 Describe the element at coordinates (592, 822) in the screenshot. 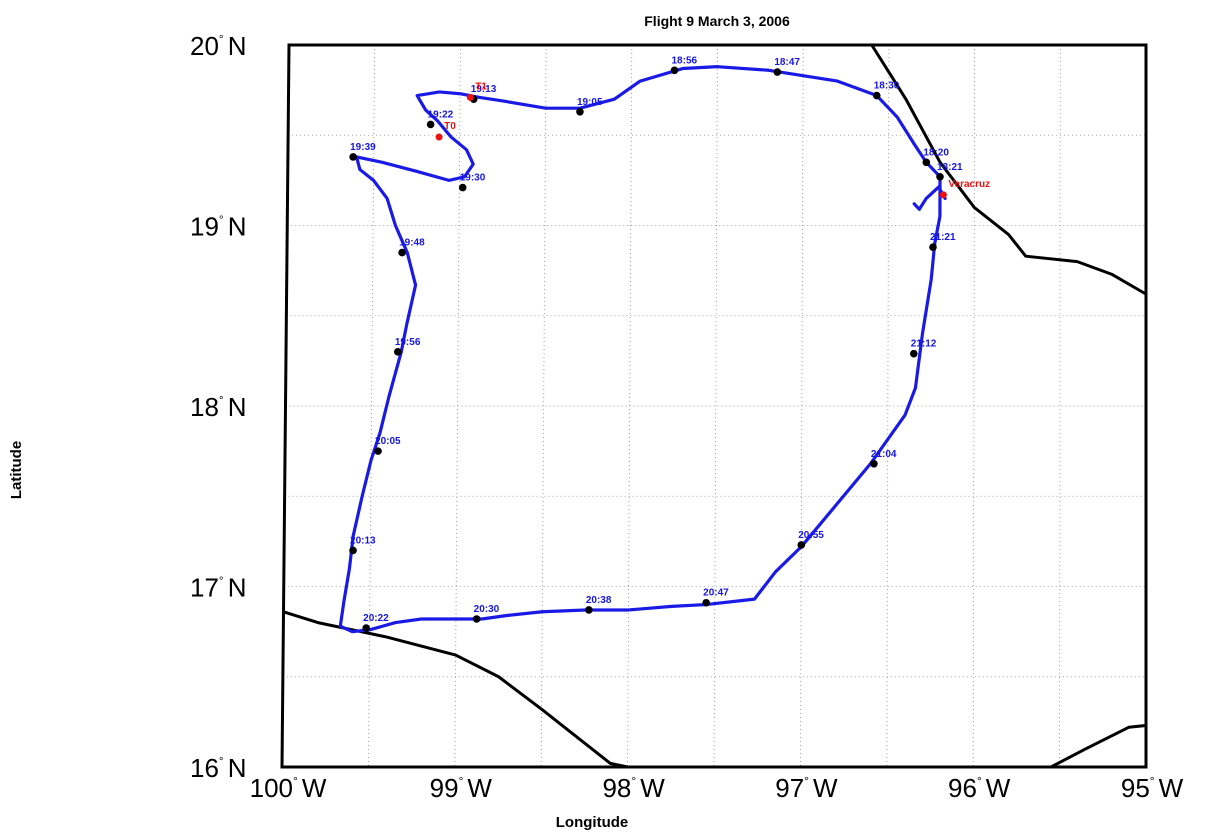

I see `x-axis-label: Longitude` at that location.